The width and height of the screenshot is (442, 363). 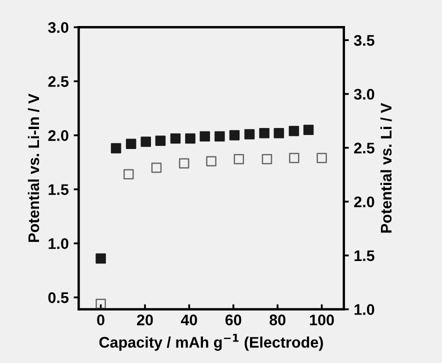 I want to click on x-tick-label: 100, so click(x=322, y=320).